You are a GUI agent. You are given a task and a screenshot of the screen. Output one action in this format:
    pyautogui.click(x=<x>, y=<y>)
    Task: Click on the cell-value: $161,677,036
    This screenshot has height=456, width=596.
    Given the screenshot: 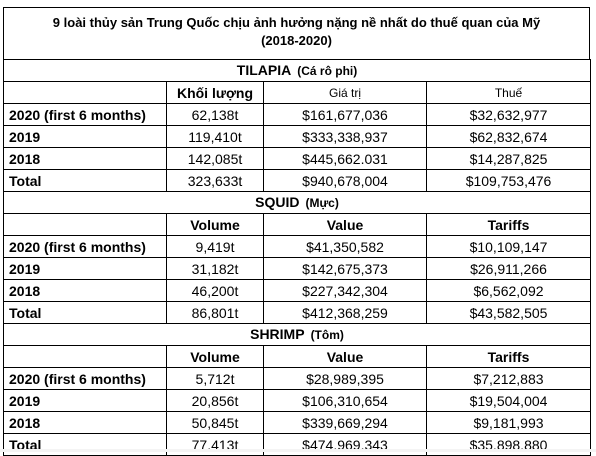 What is the action you would take?
    pyautogui.click(x=345, y=114)
    